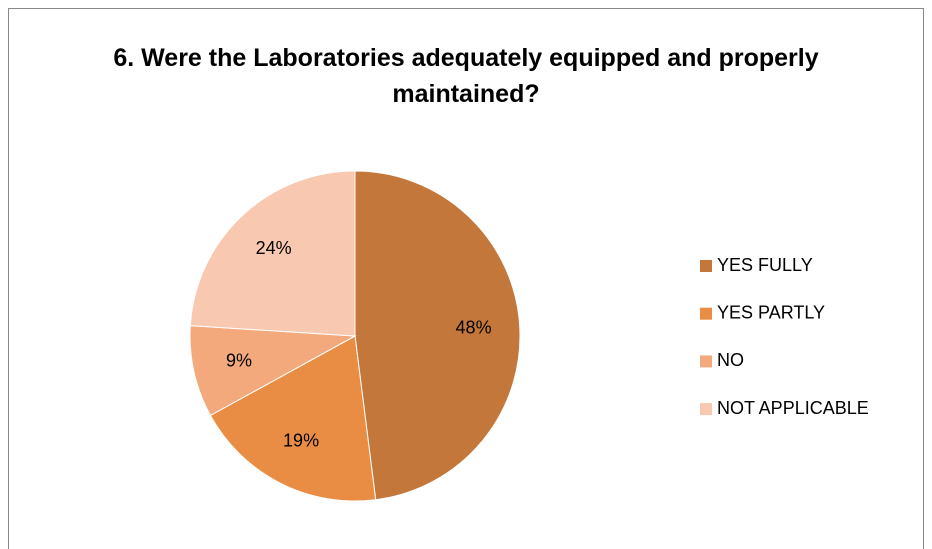  I want to click on data-label: 48%, so click(474, 327).